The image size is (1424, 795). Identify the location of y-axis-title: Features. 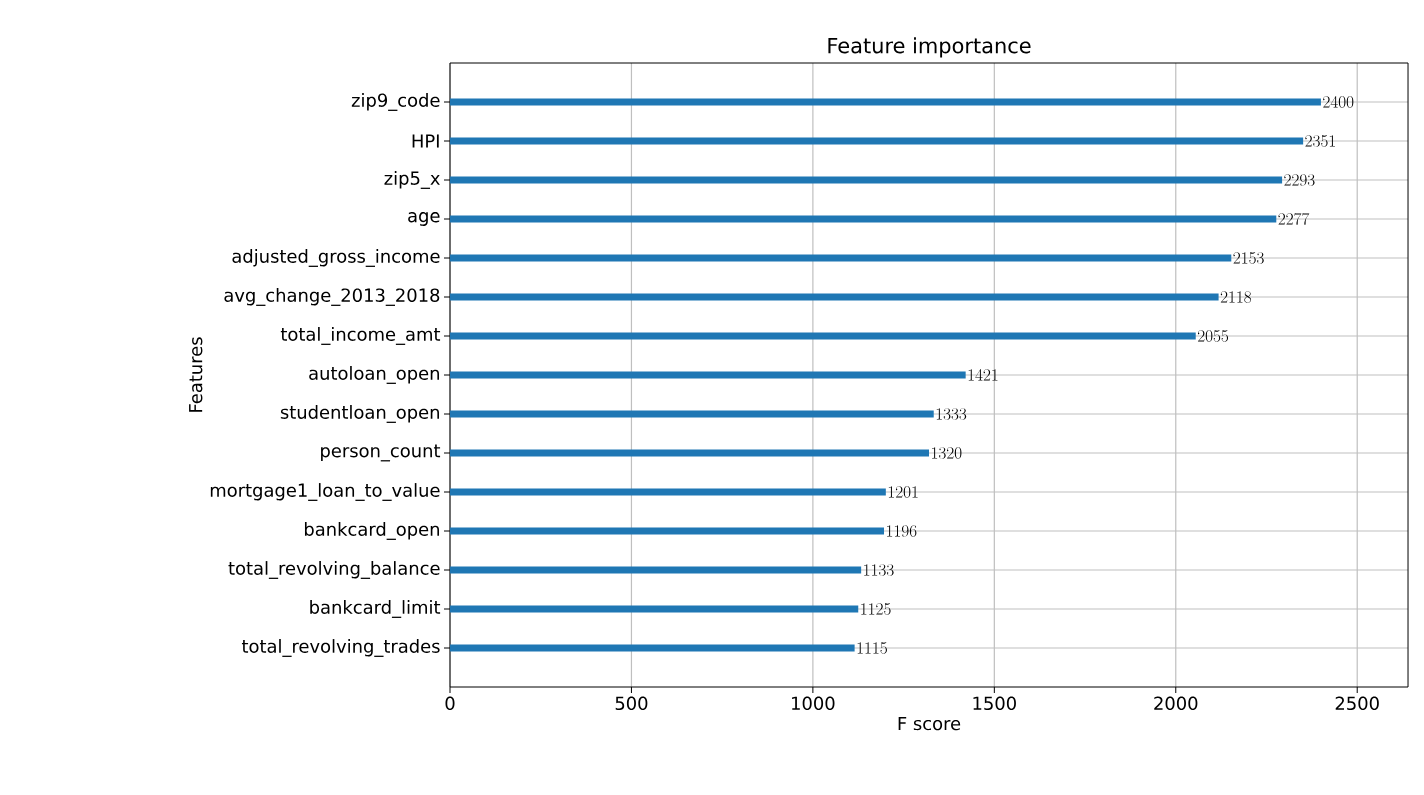
(196, 374).